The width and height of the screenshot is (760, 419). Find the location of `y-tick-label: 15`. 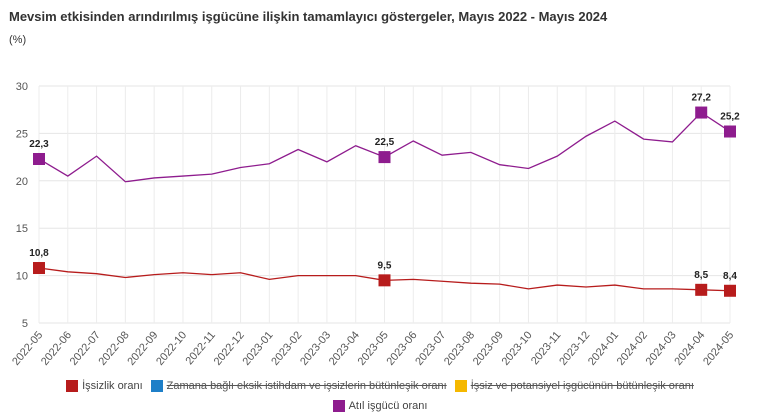

y-tick-label: 15 is located at coordinates (22, 229).